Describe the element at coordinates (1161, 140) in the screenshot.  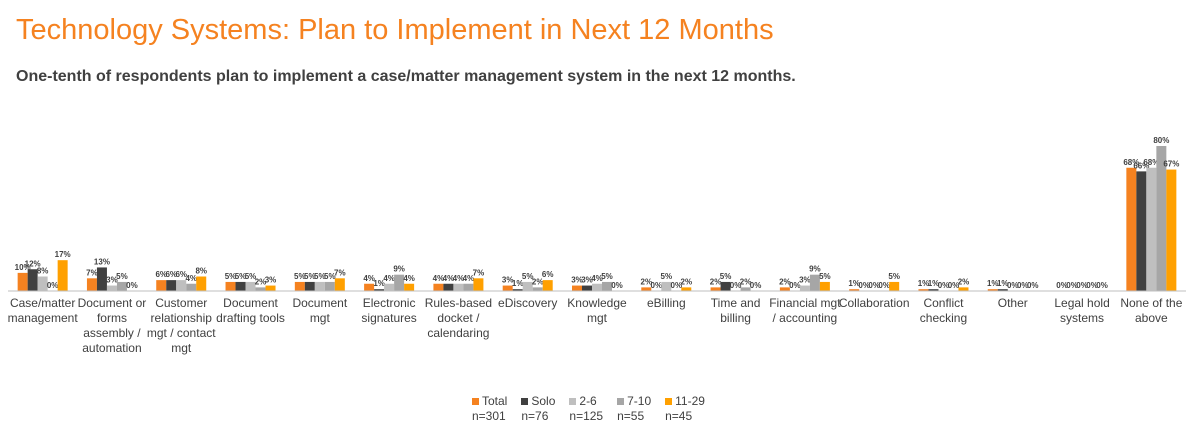
I see `data-label: 80%` at that location.